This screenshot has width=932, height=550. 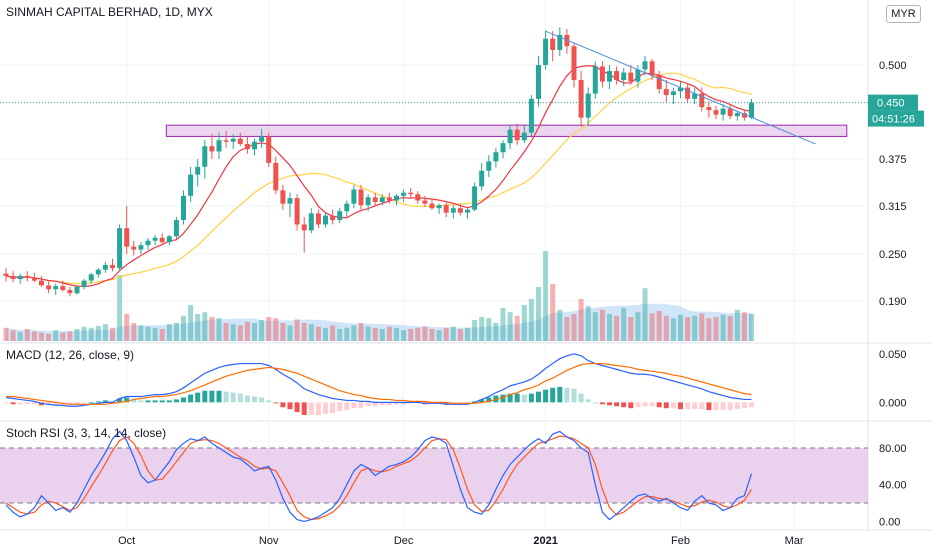 I want to click on time-axis: Oct Nov Dec 2021 Feb Mar, so click(x=461, y=541).